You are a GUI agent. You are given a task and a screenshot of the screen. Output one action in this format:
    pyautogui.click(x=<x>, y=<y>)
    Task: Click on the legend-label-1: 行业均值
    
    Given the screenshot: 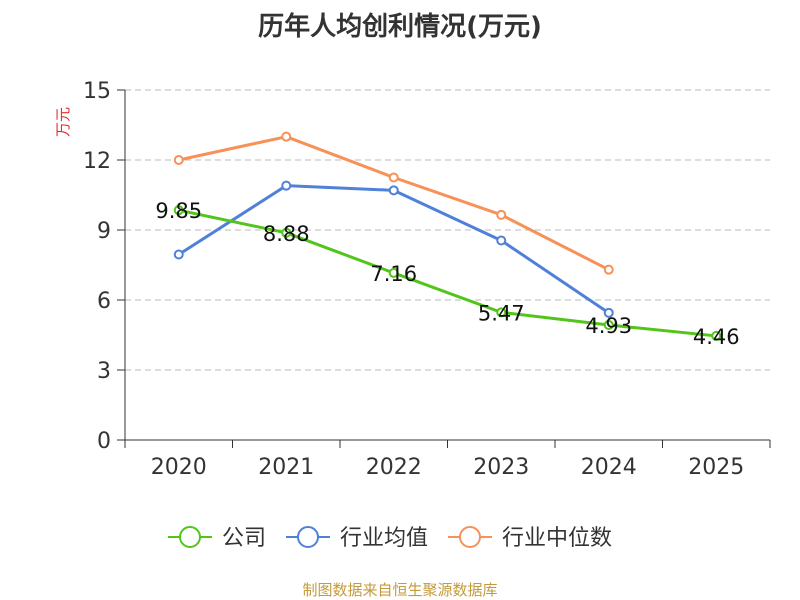 What is the action you would take?
    pyautogui.click(x=384, y=538)
    